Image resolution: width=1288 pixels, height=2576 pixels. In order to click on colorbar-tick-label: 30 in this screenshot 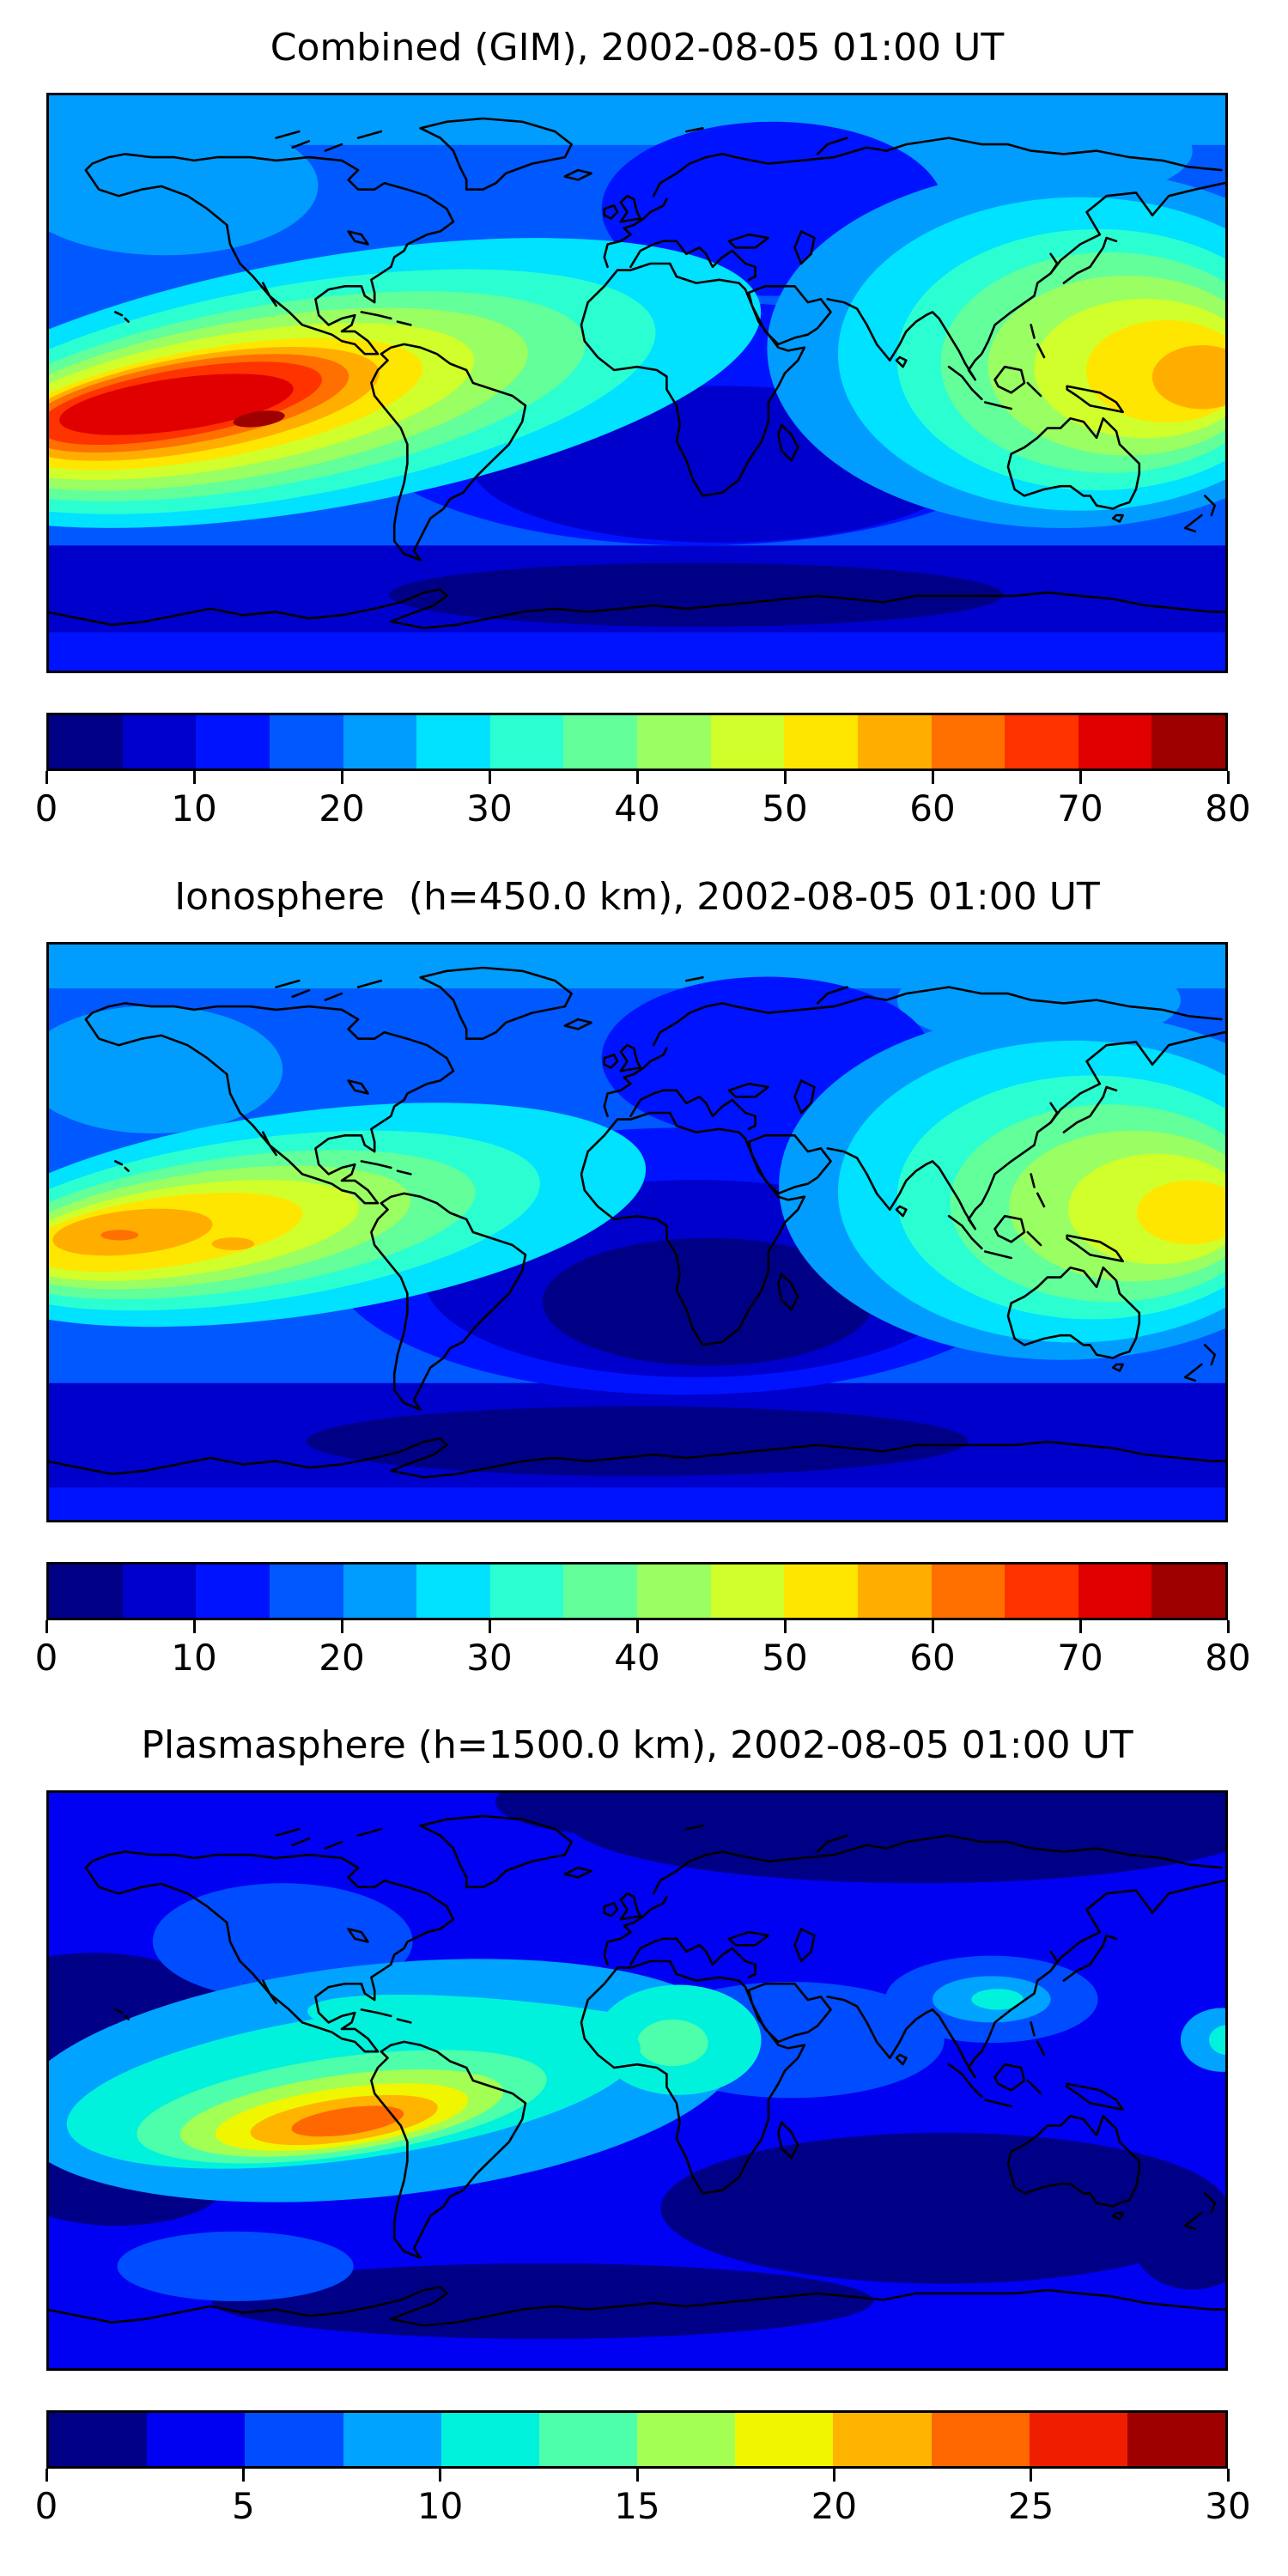, I will do `click(1228, 2506)`.